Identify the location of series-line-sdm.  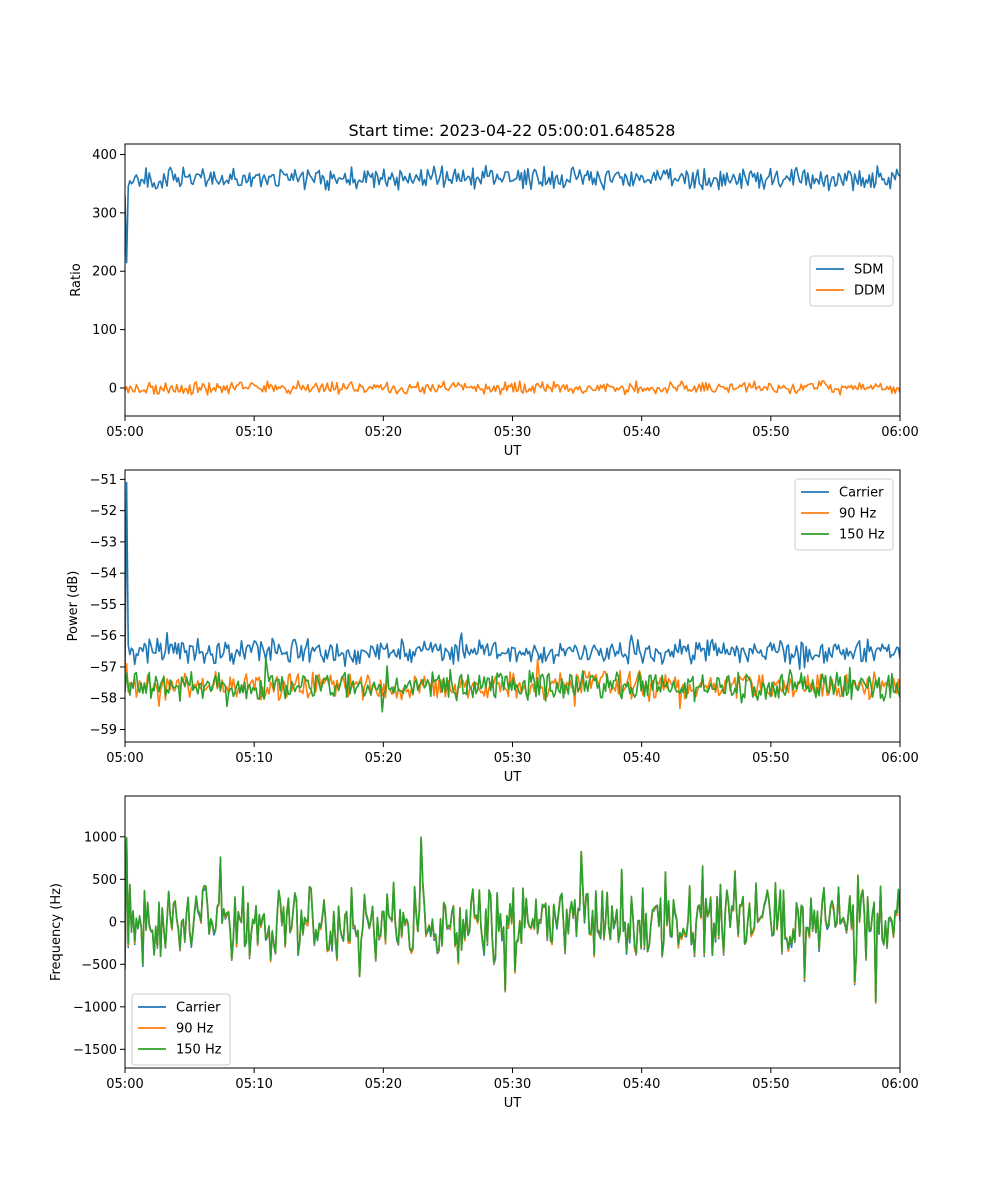
(512, 214).